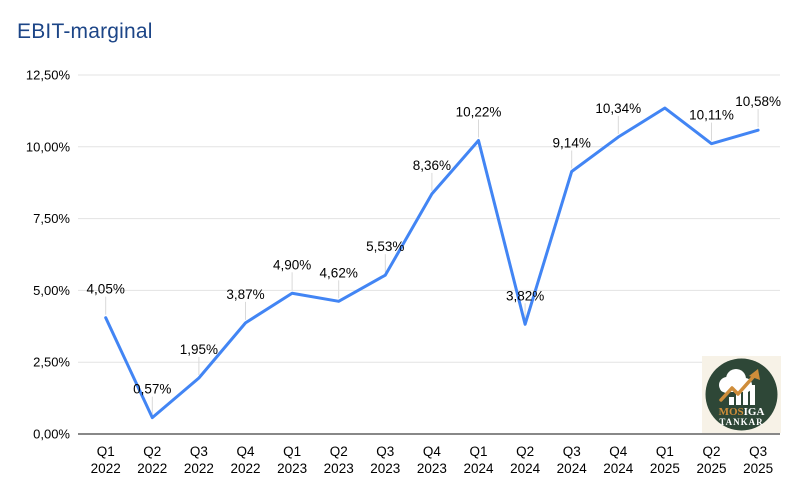  I want to click on data-point-label: 10,58%, so click(758, 101).